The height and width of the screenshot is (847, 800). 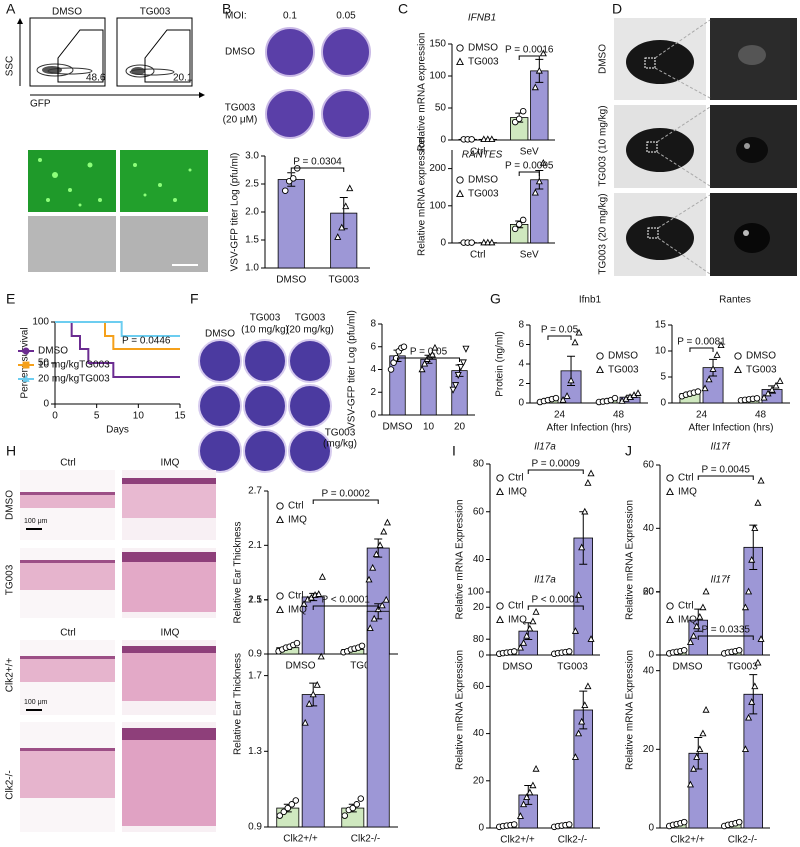 I want to click on panel-letter: A, so click(x=11, y=9).